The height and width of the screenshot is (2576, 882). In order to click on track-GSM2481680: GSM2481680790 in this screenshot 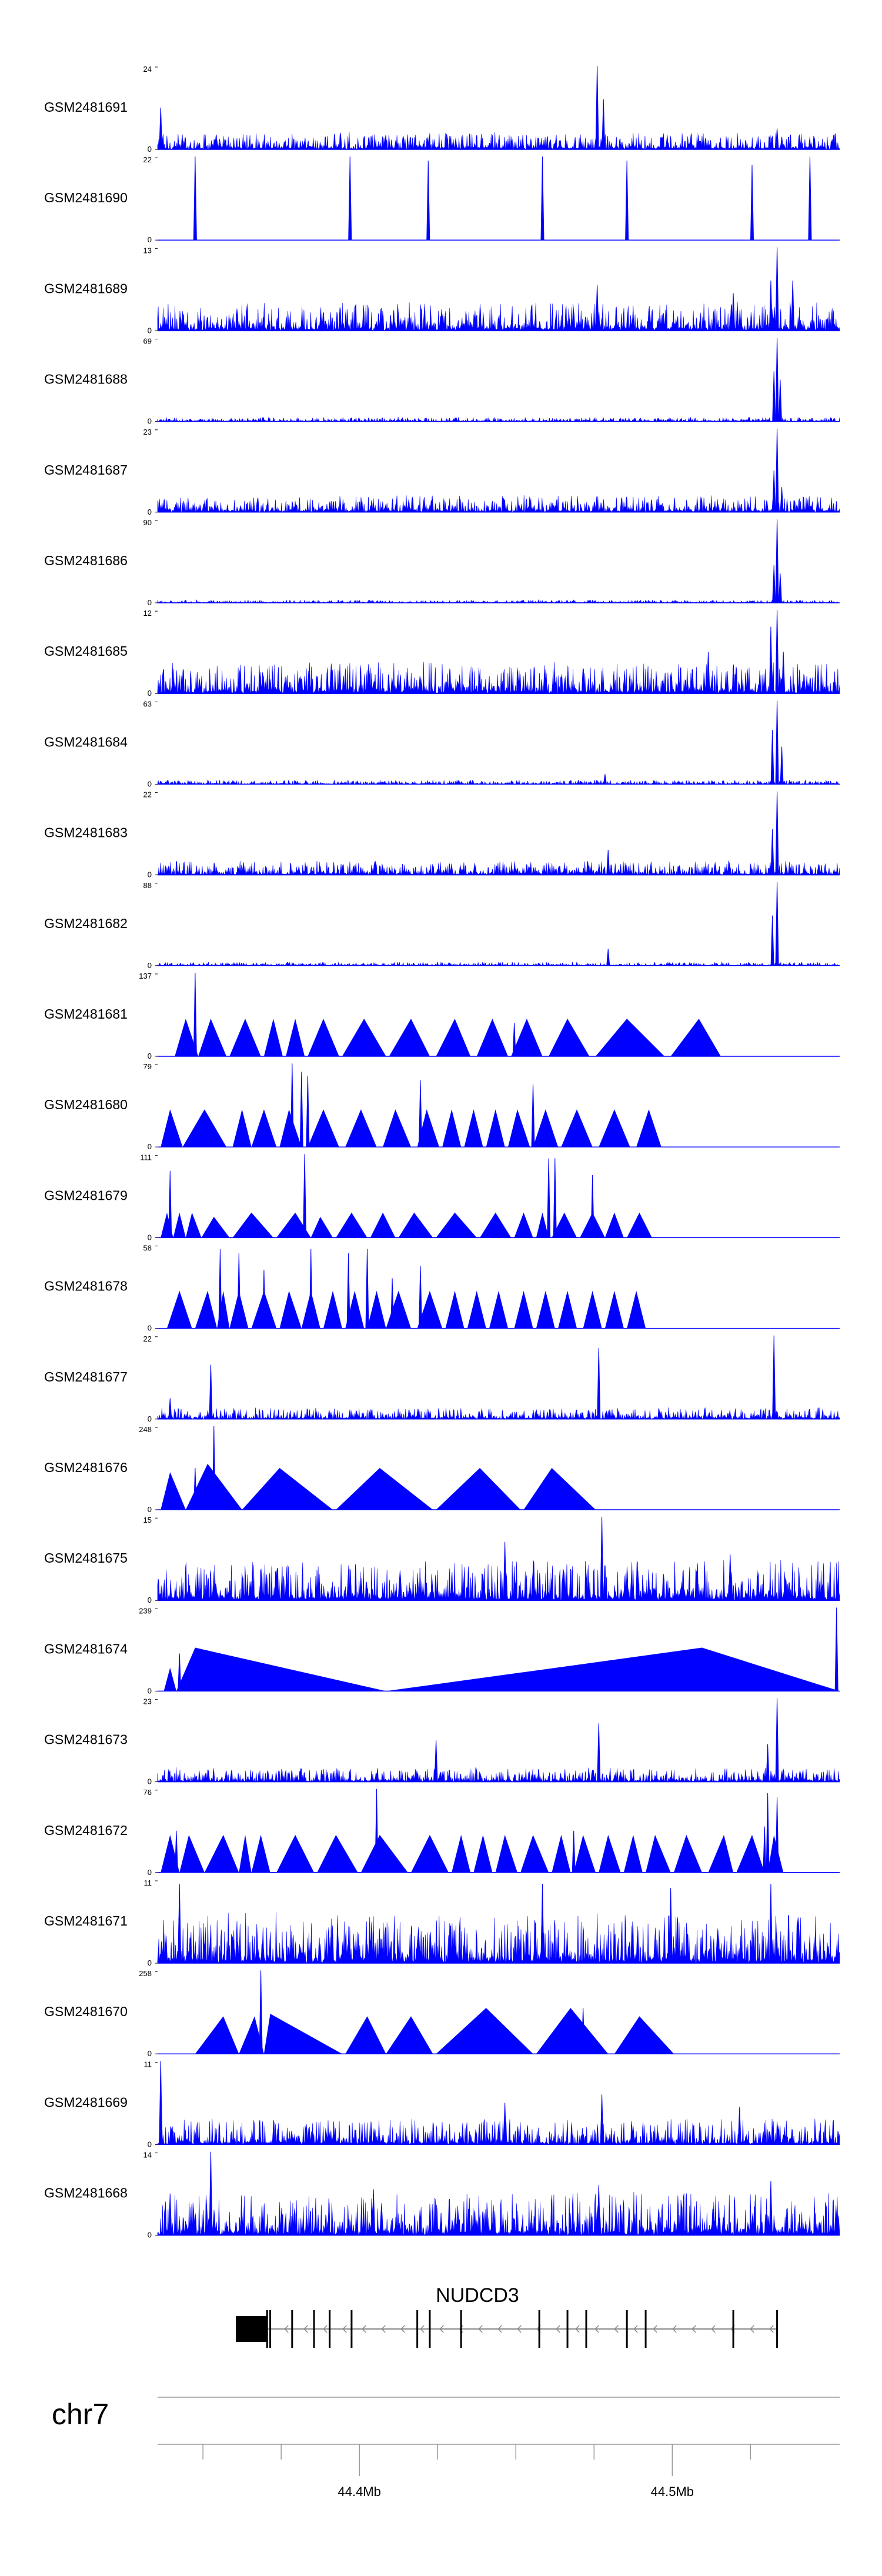, I will do `click(442, 1106)`.